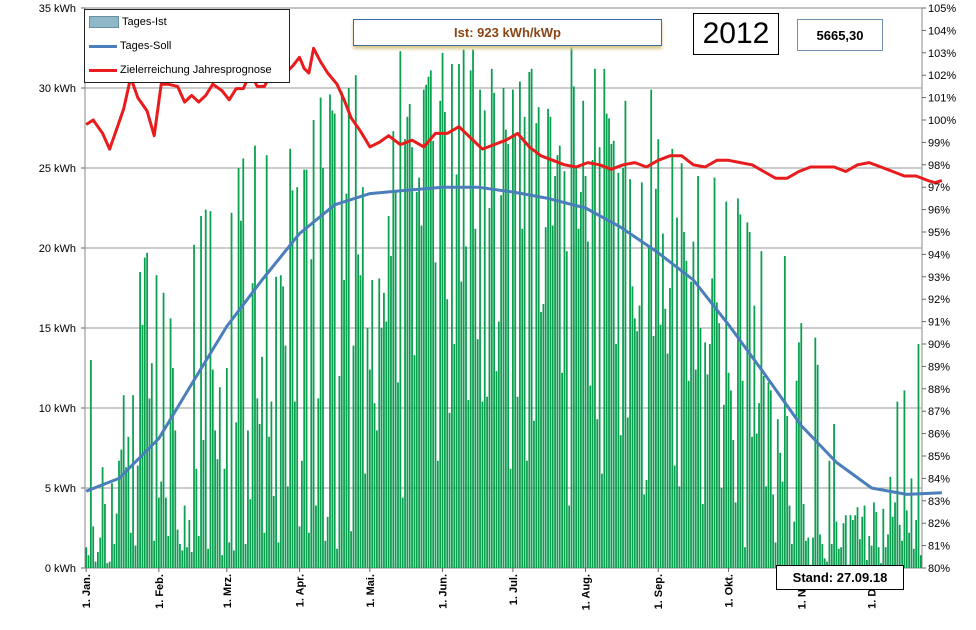 Image resolution: width=976 pixels, height=630 pixels. Describe the element at coordinates (103, 46) in the screenshot. I see `legend-swatch-soll` at that location.